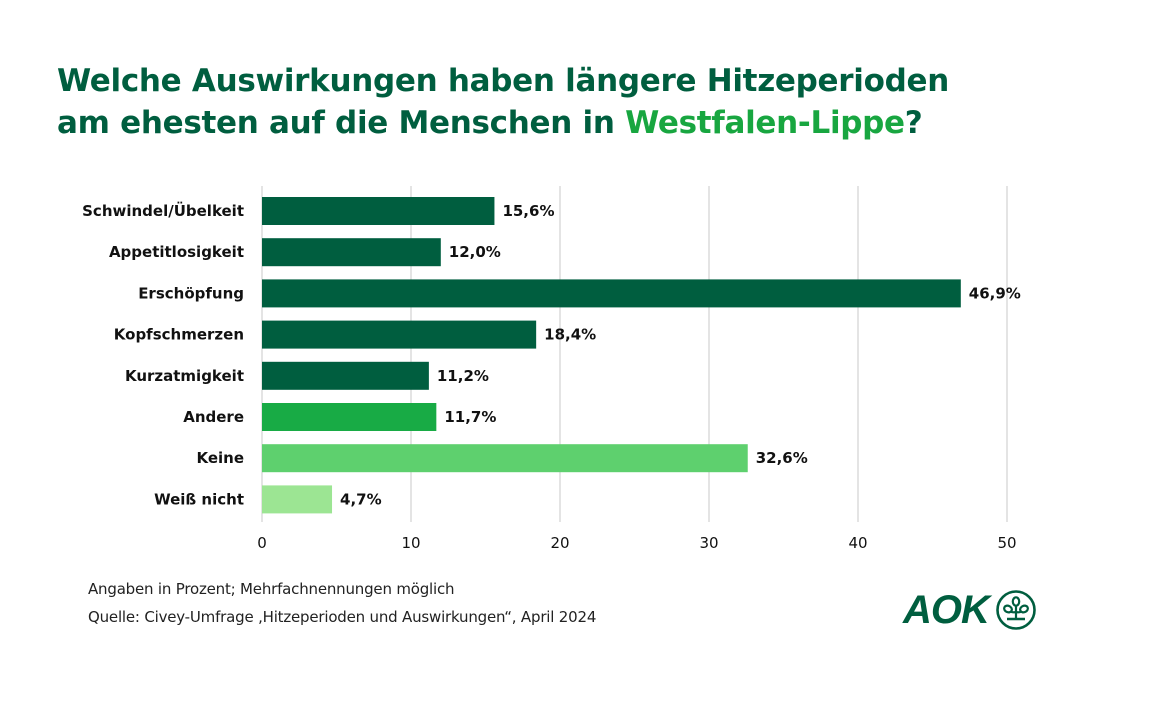 The image size is (1152, 720). Describe the element at coordinates (470, 417) in the screenshot. I see `value-label: 11,7%` at that location.